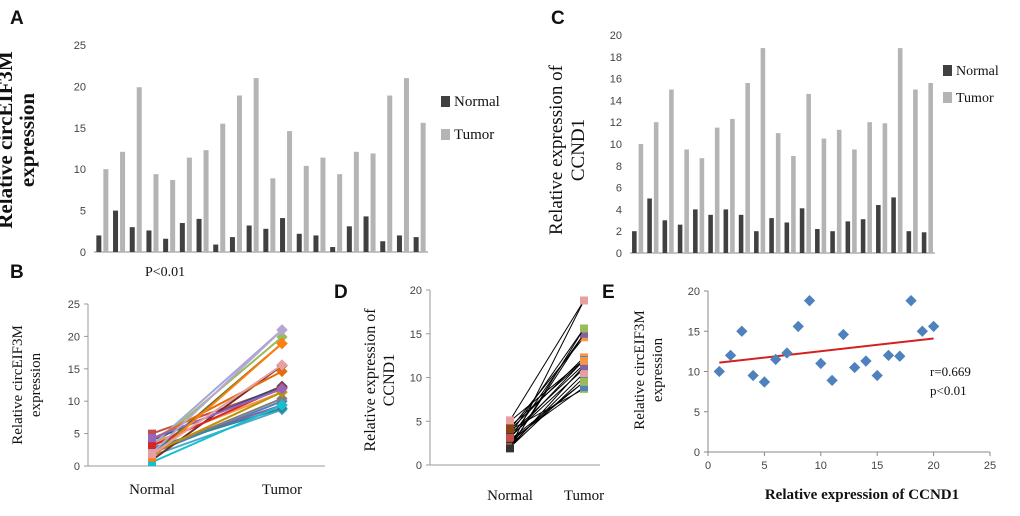  Describe the element at coordinates (165, 272) in the screenshot. I see `panel-a-p-value: P<0.01` at that location.